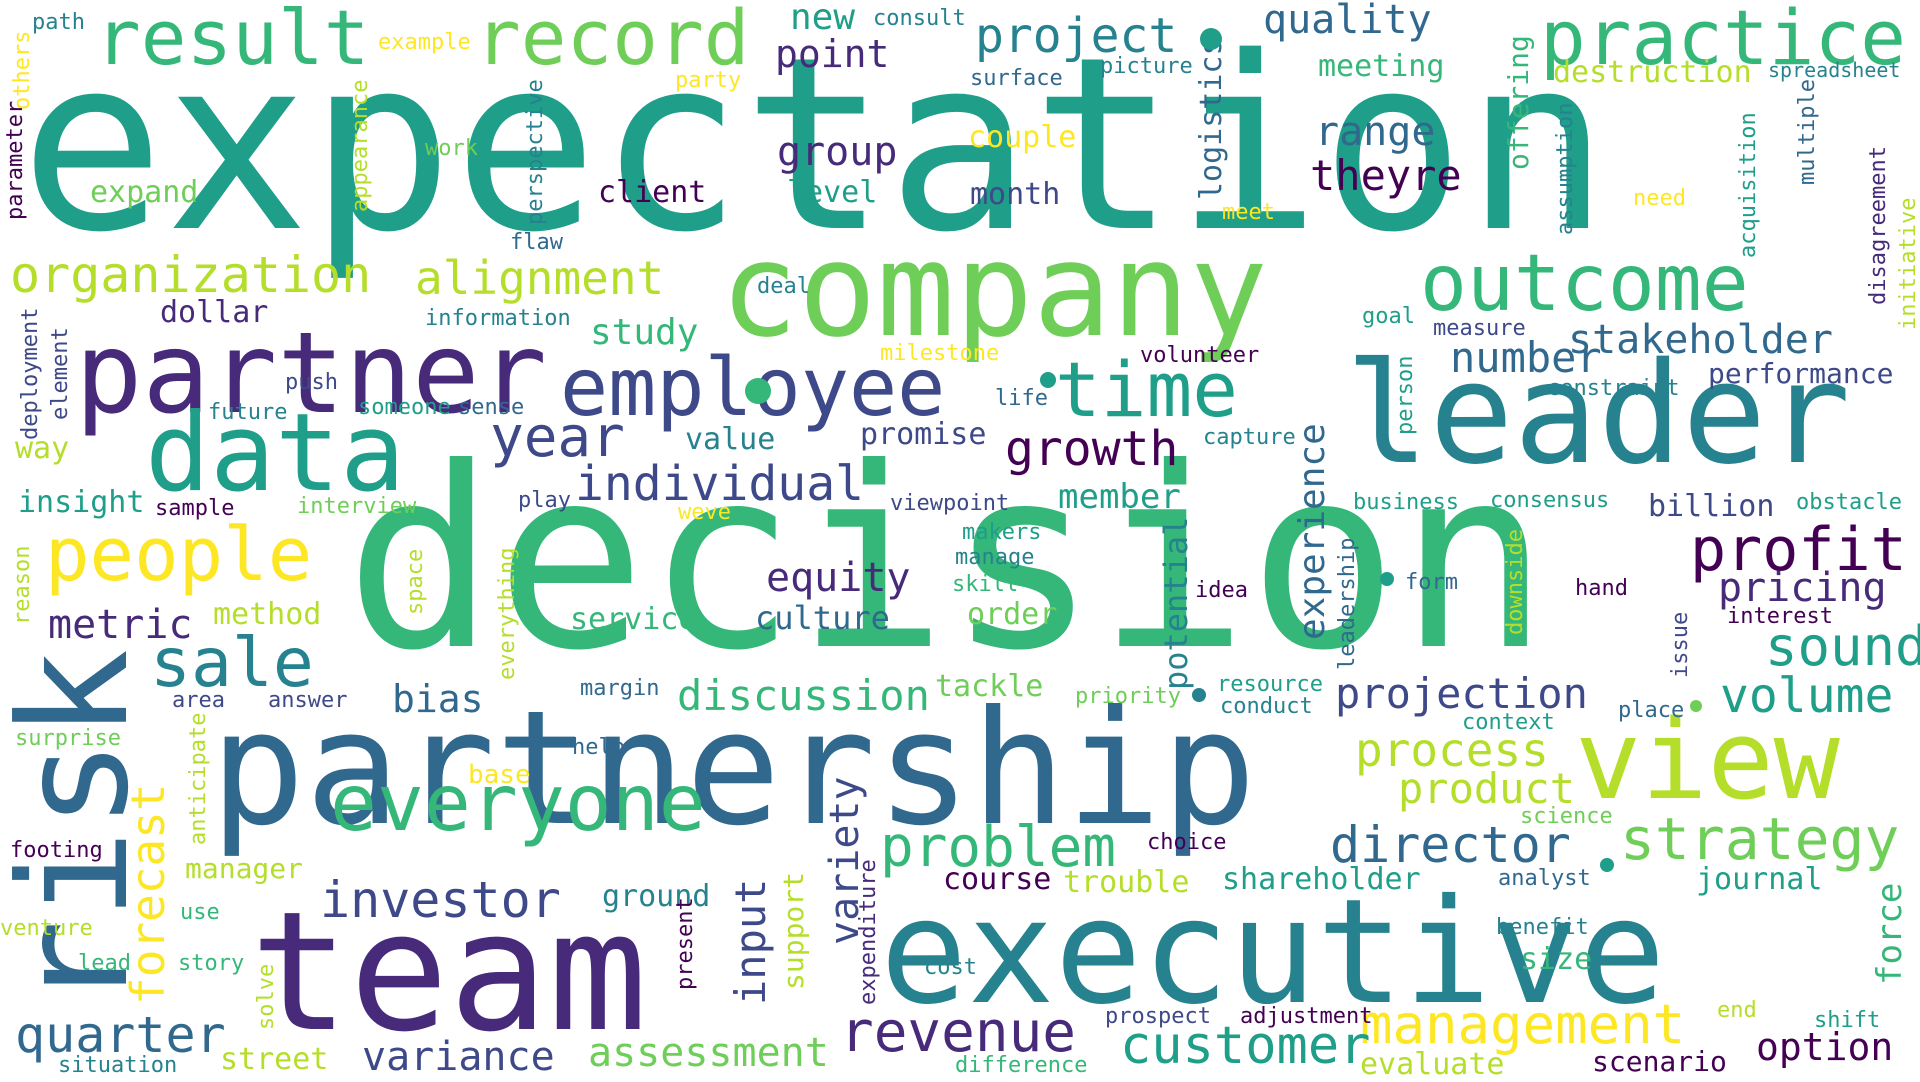 The image size is (1920, 1082). I want to click on word: volunteer, so click(1200, 355).